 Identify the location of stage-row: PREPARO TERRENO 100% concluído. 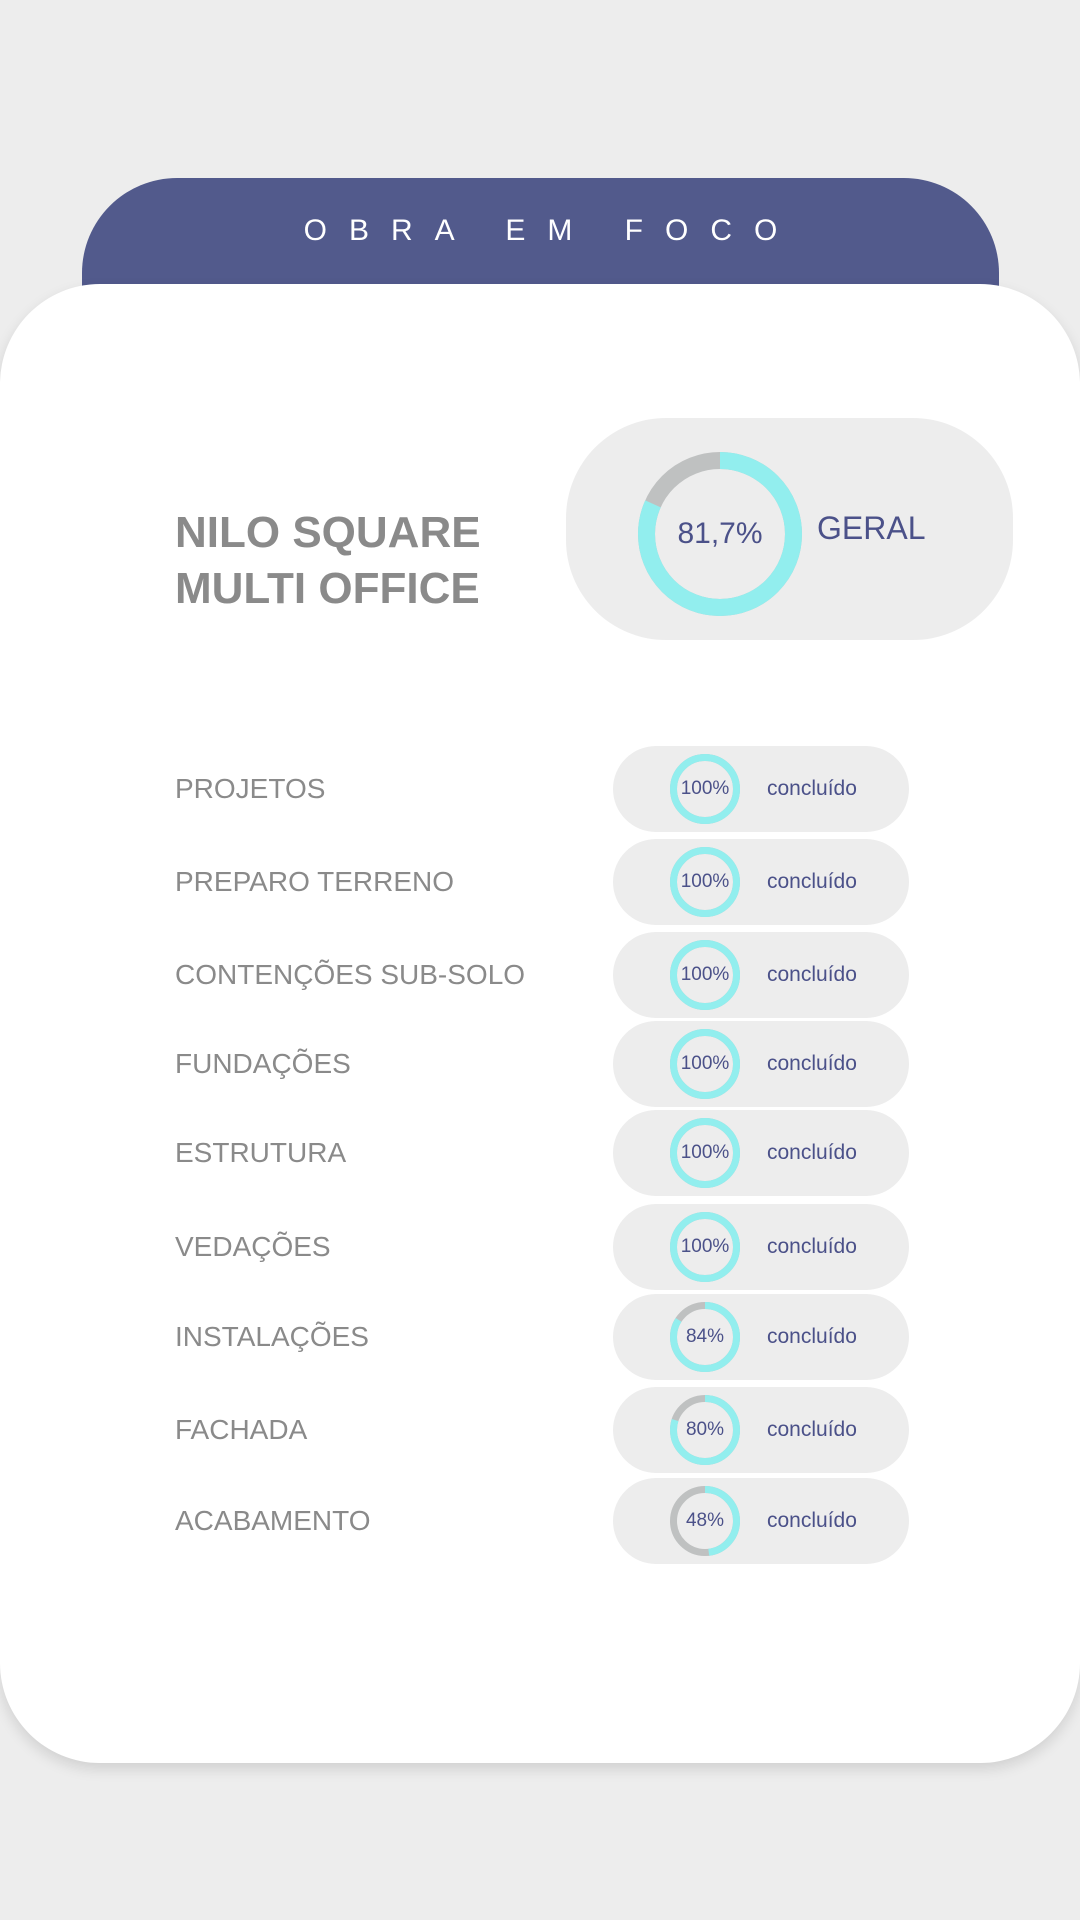
(540, 882).